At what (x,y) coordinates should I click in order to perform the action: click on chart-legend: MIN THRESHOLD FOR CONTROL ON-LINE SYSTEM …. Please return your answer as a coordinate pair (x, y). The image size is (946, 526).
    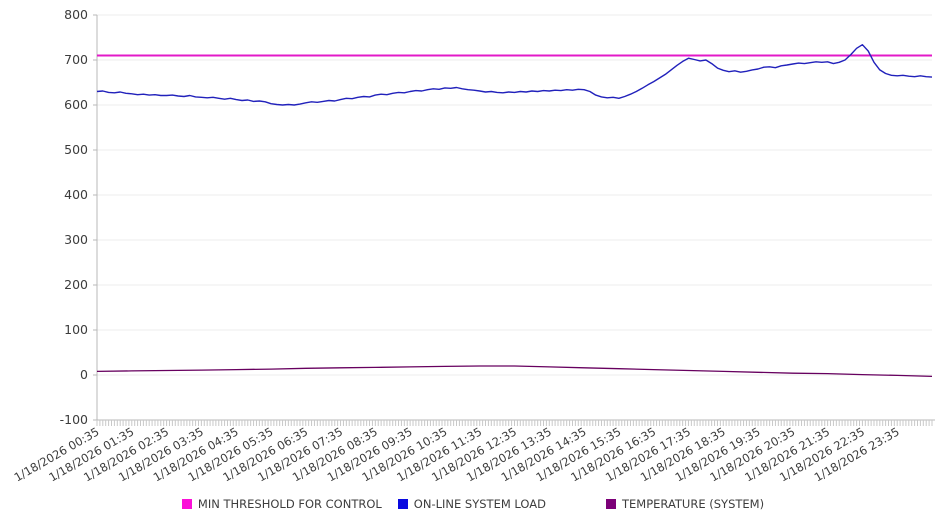
    Looking at the image, I should click on (473, 504).